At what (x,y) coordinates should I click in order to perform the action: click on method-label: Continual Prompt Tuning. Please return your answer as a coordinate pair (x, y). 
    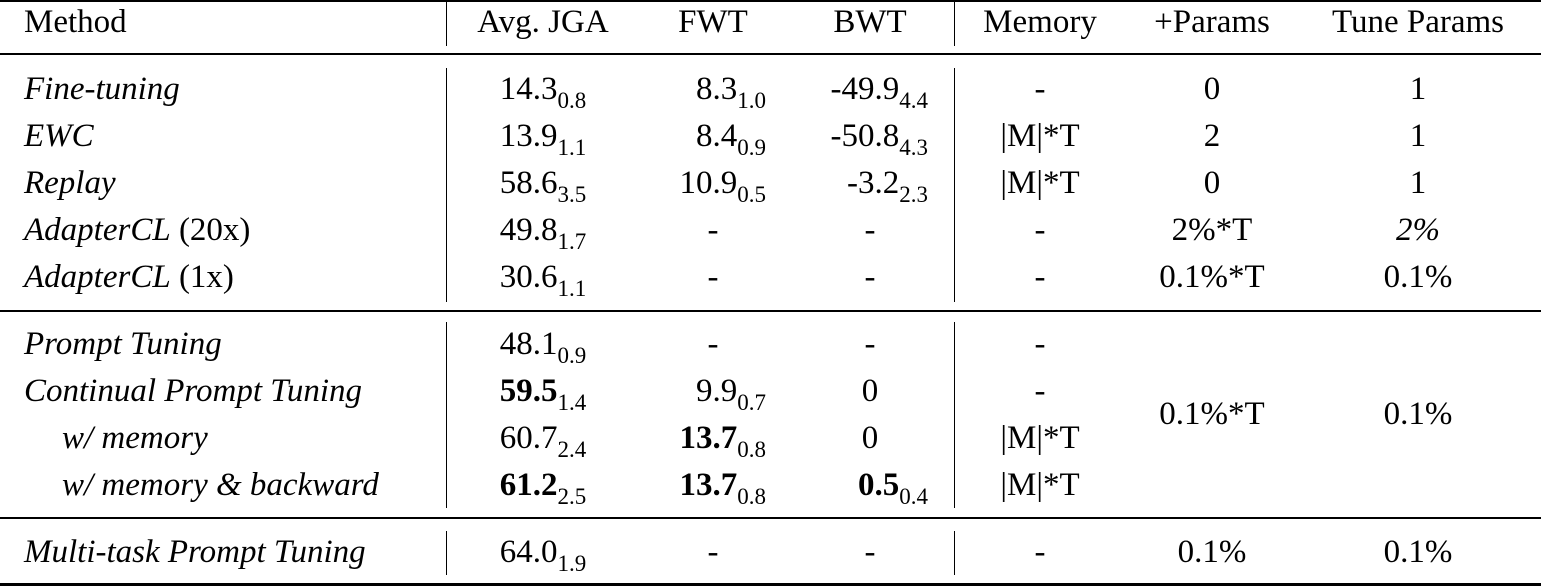
    Looking at the image, I should click on (193, 391).